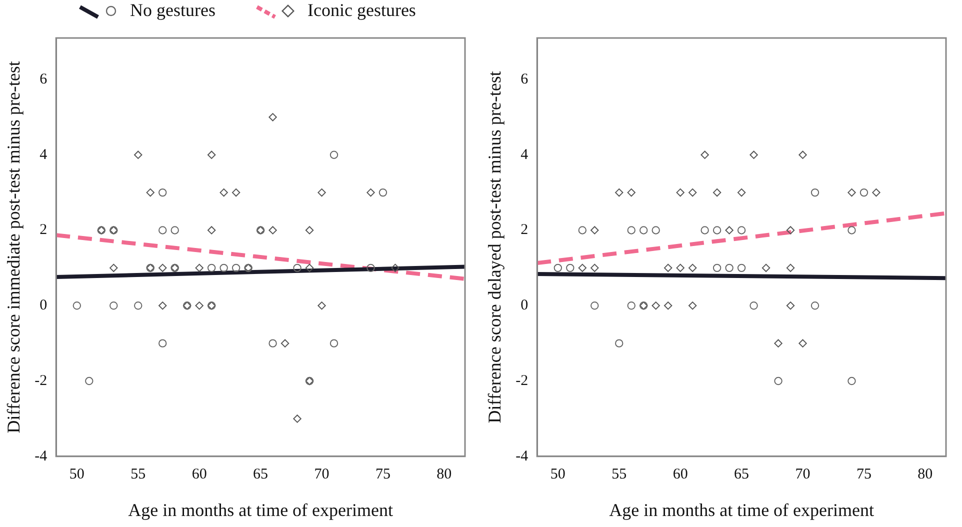 This screenshot has height=527, width=962. What do you see at coordinates (199, 474) in the screenshot?
I see `x-tick-label: 60` at bounding box center [199, 474].